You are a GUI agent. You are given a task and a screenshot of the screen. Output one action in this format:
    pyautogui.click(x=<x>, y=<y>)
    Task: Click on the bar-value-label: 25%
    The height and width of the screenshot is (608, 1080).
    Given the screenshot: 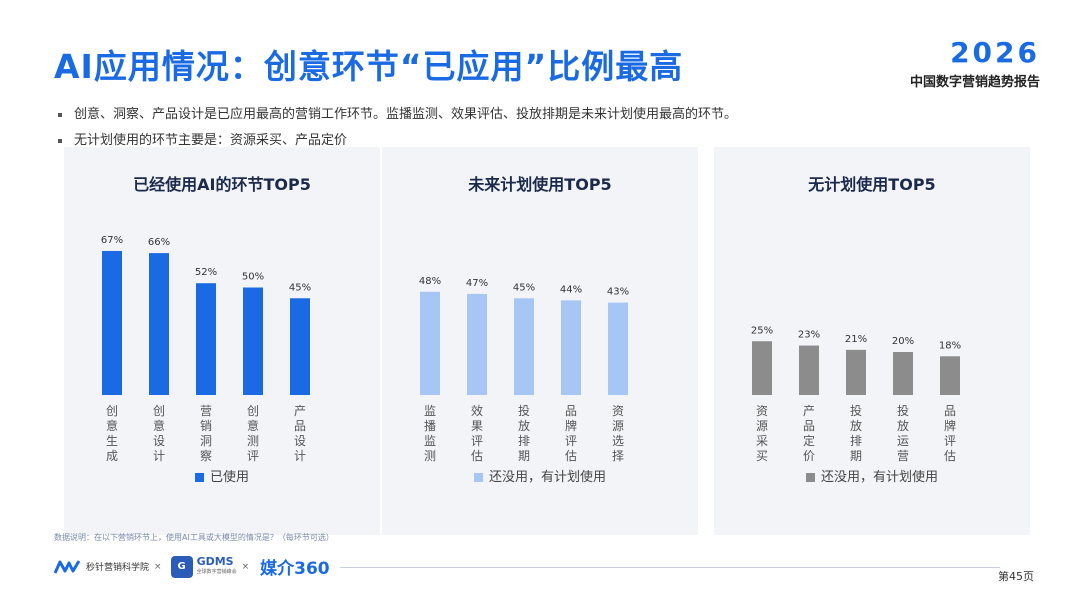 What is the action you would take?
    pyautogui.click(x=762, y=330)
    